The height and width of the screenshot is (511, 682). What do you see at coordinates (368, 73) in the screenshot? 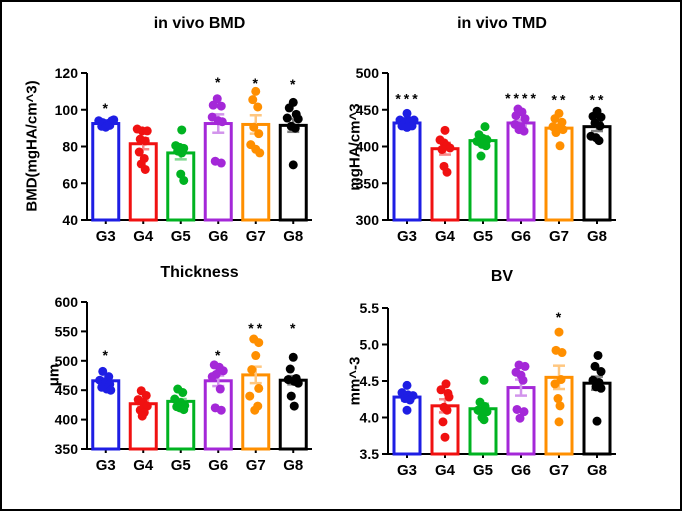
I see `y-tick-label: 500` at bounding box center [368, 73].